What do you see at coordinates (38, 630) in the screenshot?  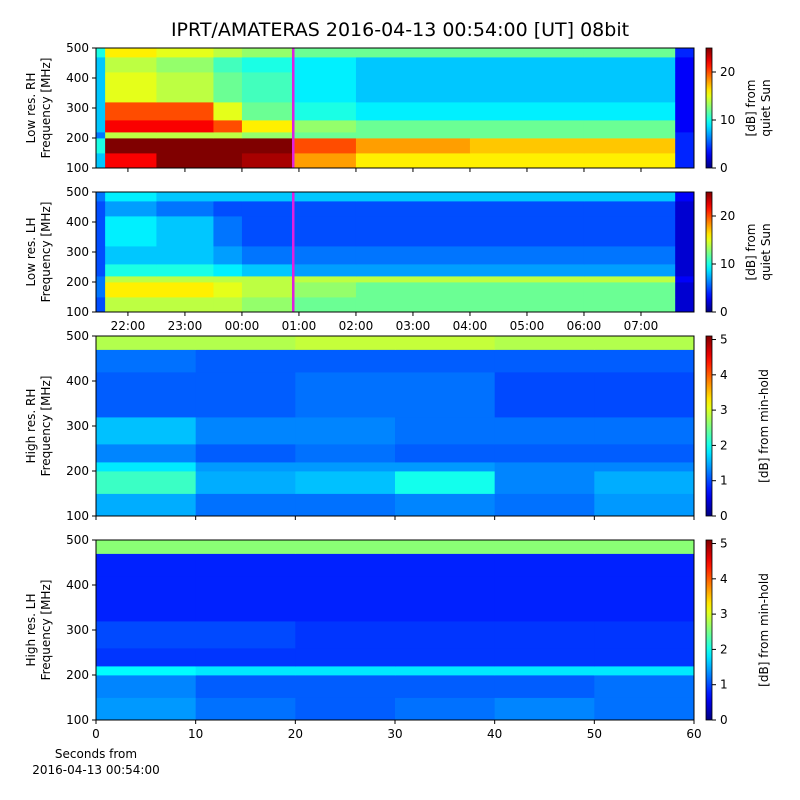 I see `y-axis-label: High res. LHFrequency [MHz]` at bounding box center [38, 630].